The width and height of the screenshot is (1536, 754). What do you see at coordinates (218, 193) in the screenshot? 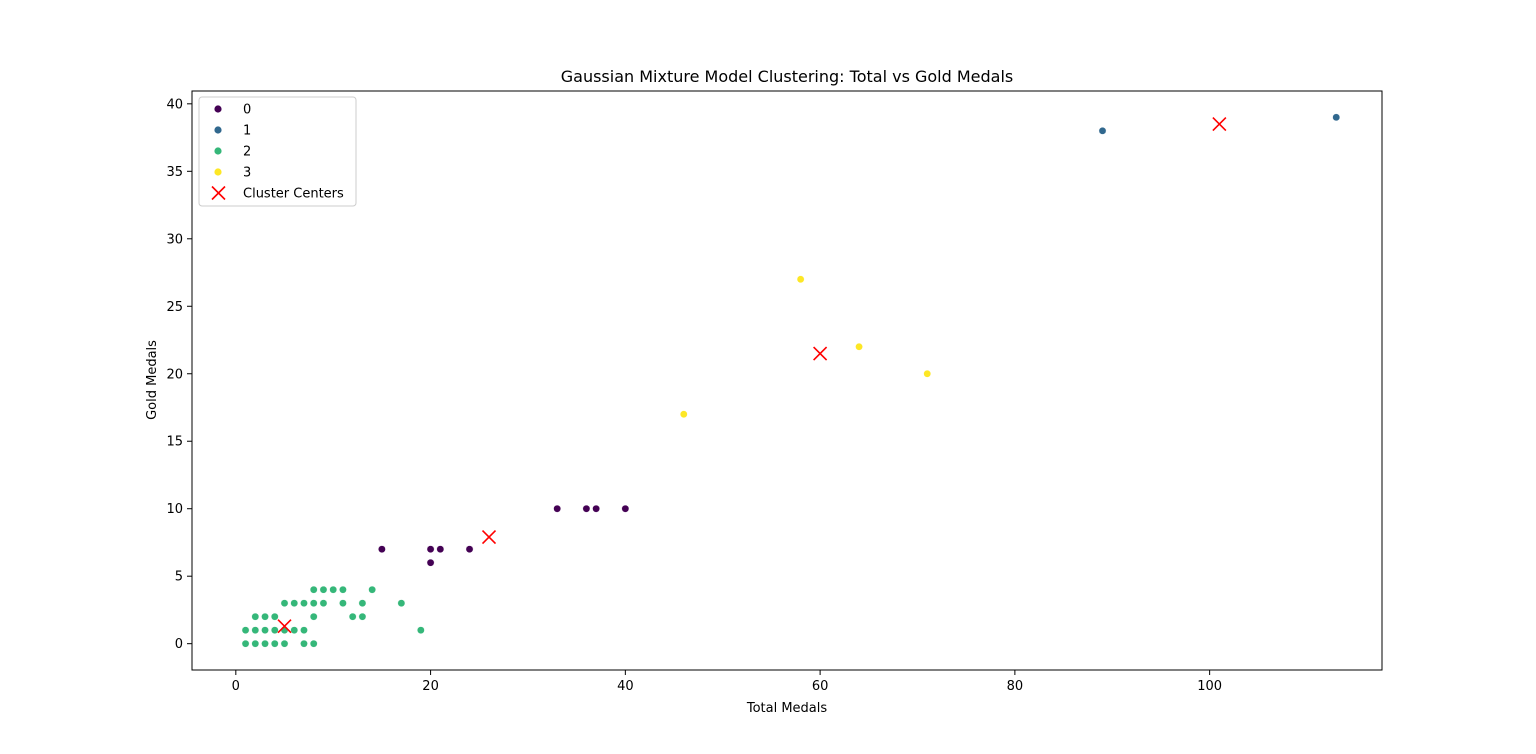
I see `legend-marker-cluster-centers` at bounding box center [218, 193].